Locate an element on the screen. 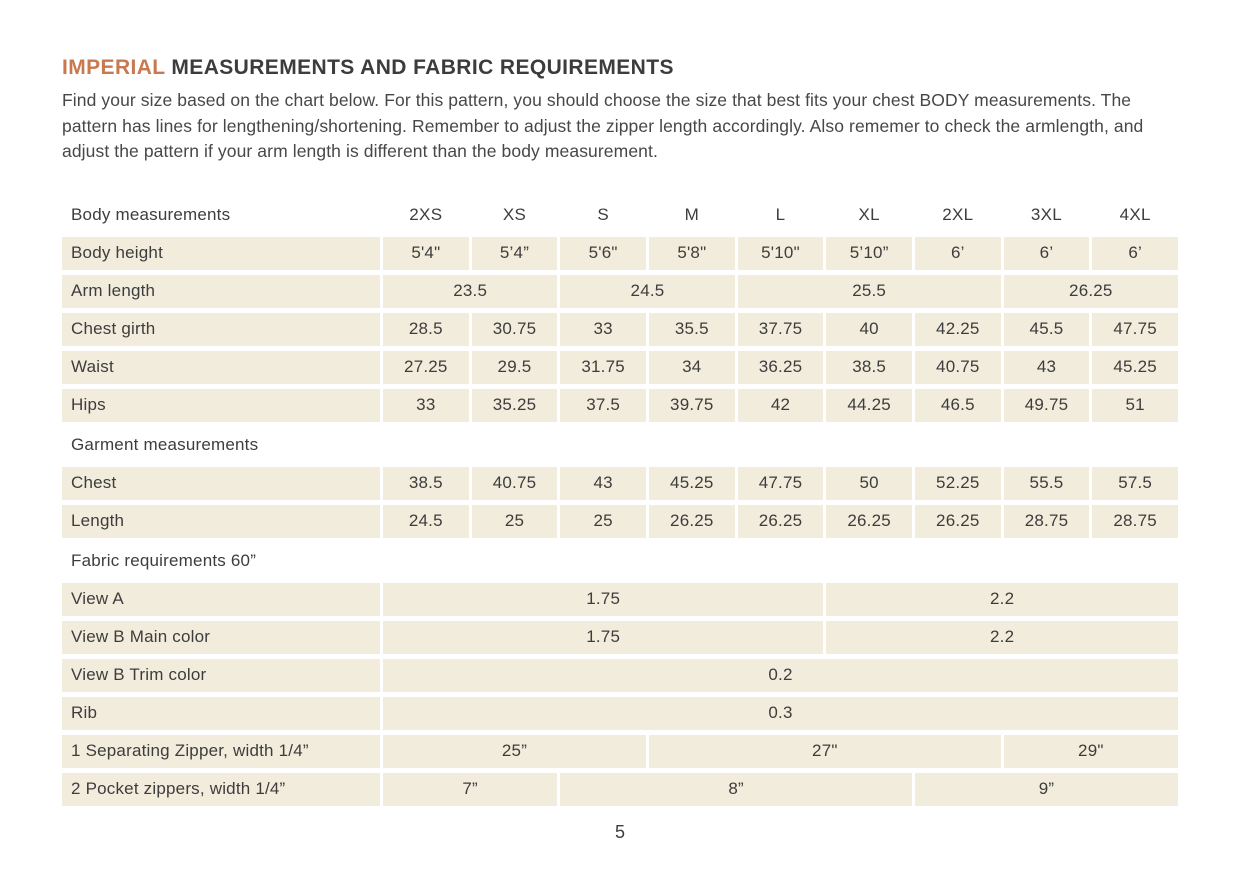 The image size is (1240, 874). value-cell: 5'4" is located at coordinates (426, 253).